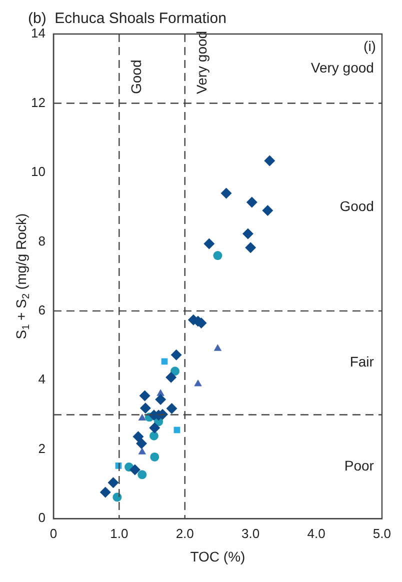  What do you see at coordinates (251, 533) in the screenshot?
I see `x-tick-label: 3.0` at bounding box center [251, 533].